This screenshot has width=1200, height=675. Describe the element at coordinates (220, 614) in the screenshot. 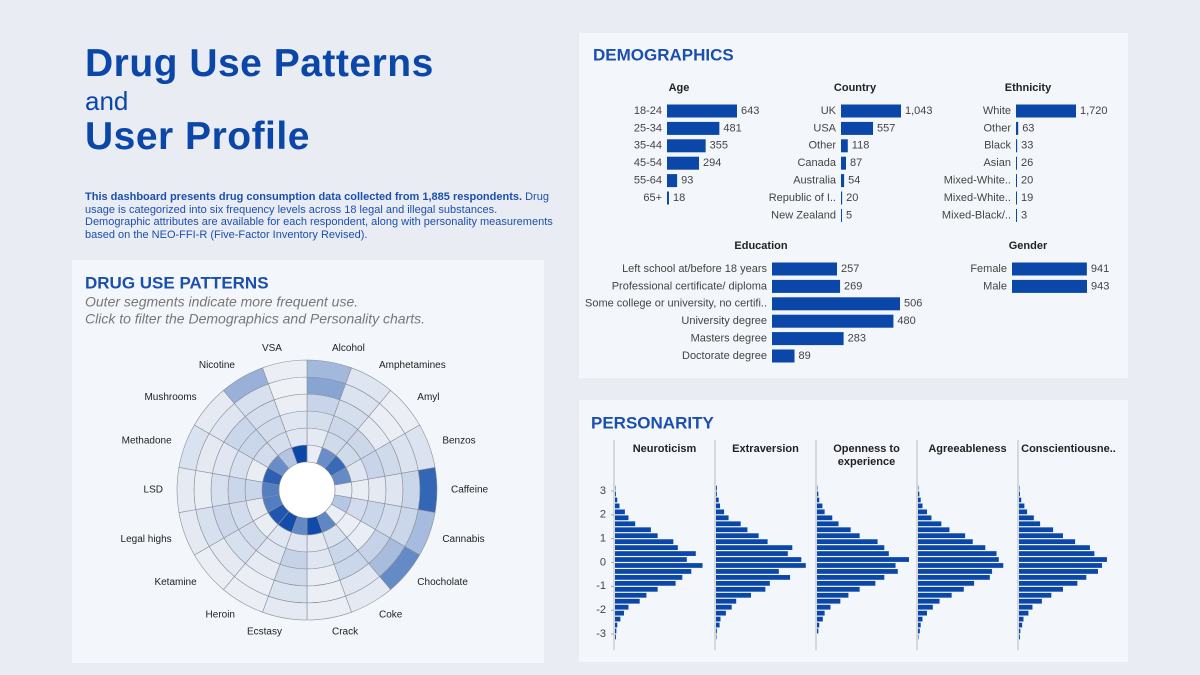

I see `drug-label: Heroin` at that location.